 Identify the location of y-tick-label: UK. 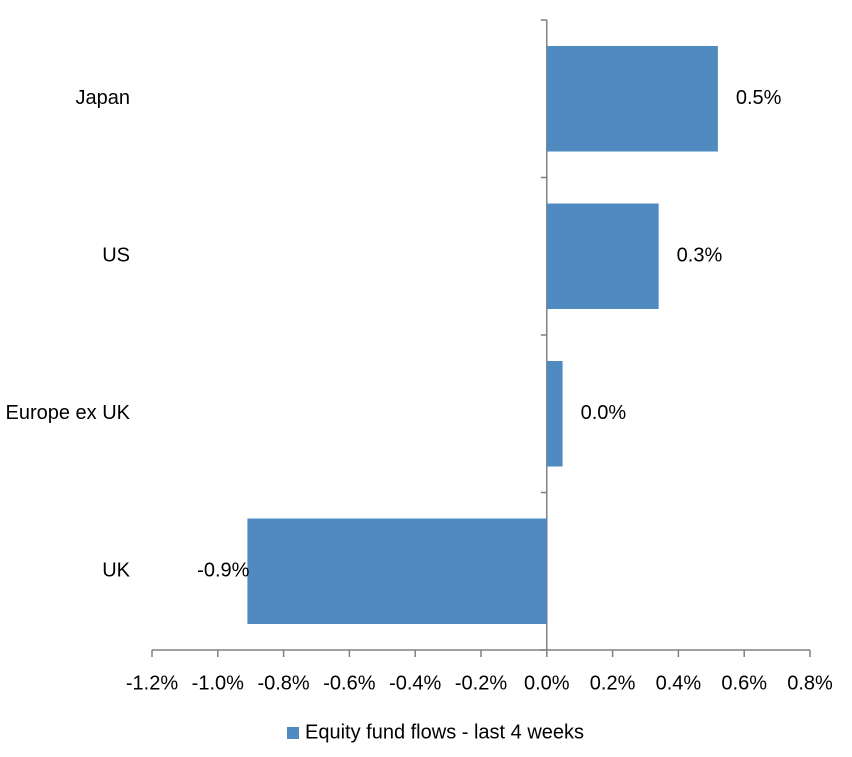
(116, 571).